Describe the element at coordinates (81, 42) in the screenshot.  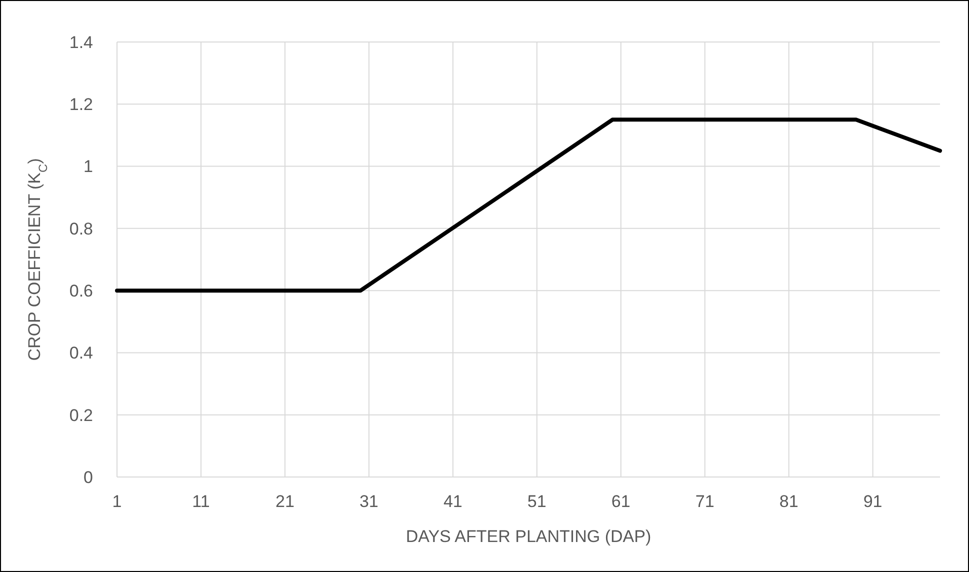
I see `y-tick-label: 1.4` at that location.